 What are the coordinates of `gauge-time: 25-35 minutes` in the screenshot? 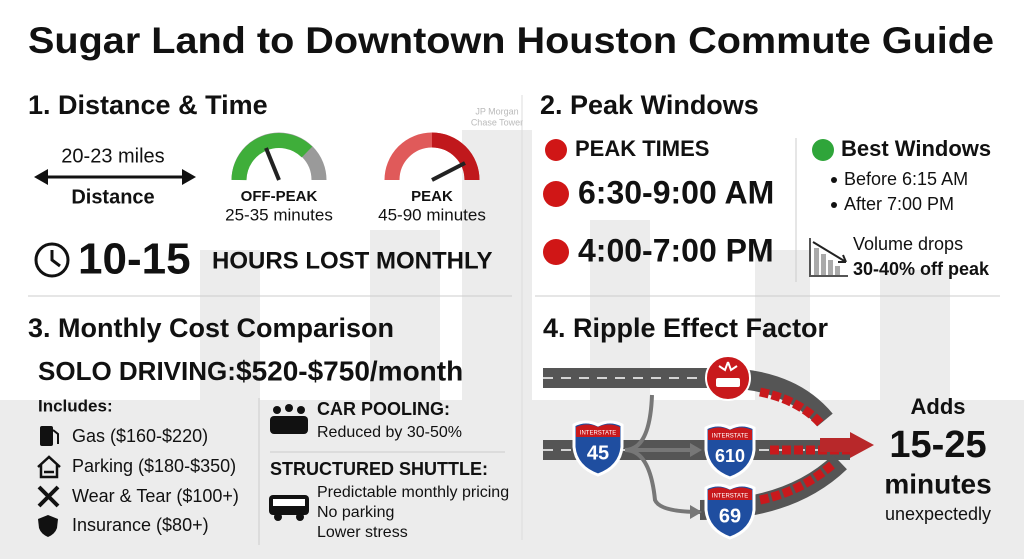 It's located at (279, 214).